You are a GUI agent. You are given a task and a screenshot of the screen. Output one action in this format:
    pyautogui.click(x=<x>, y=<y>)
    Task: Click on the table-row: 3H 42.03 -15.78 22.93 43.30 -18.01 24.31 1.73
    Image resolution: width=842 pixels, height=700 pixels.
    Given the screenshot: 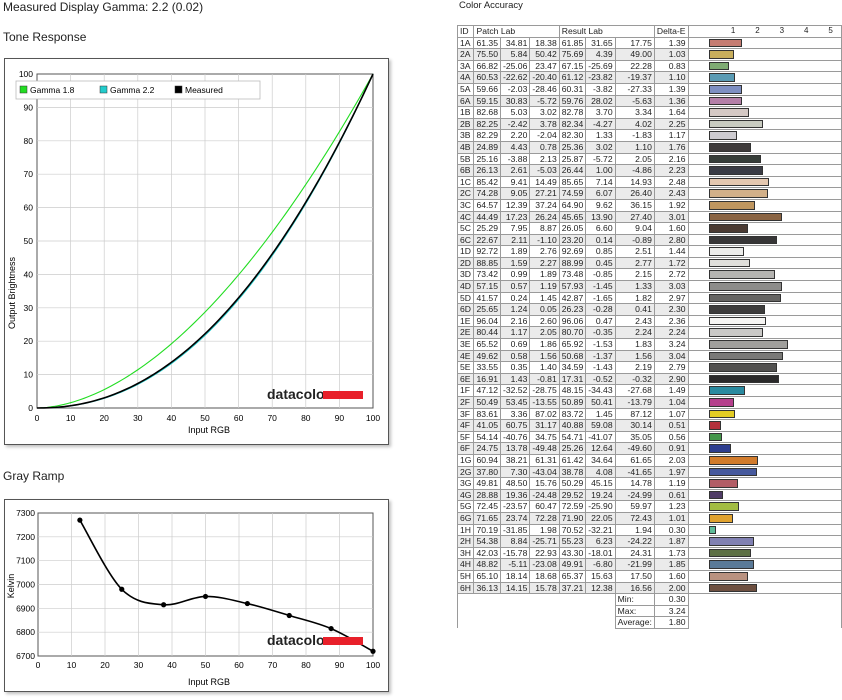 What is the action you would take?
    pyautogui.click(x=649, y=553)
    